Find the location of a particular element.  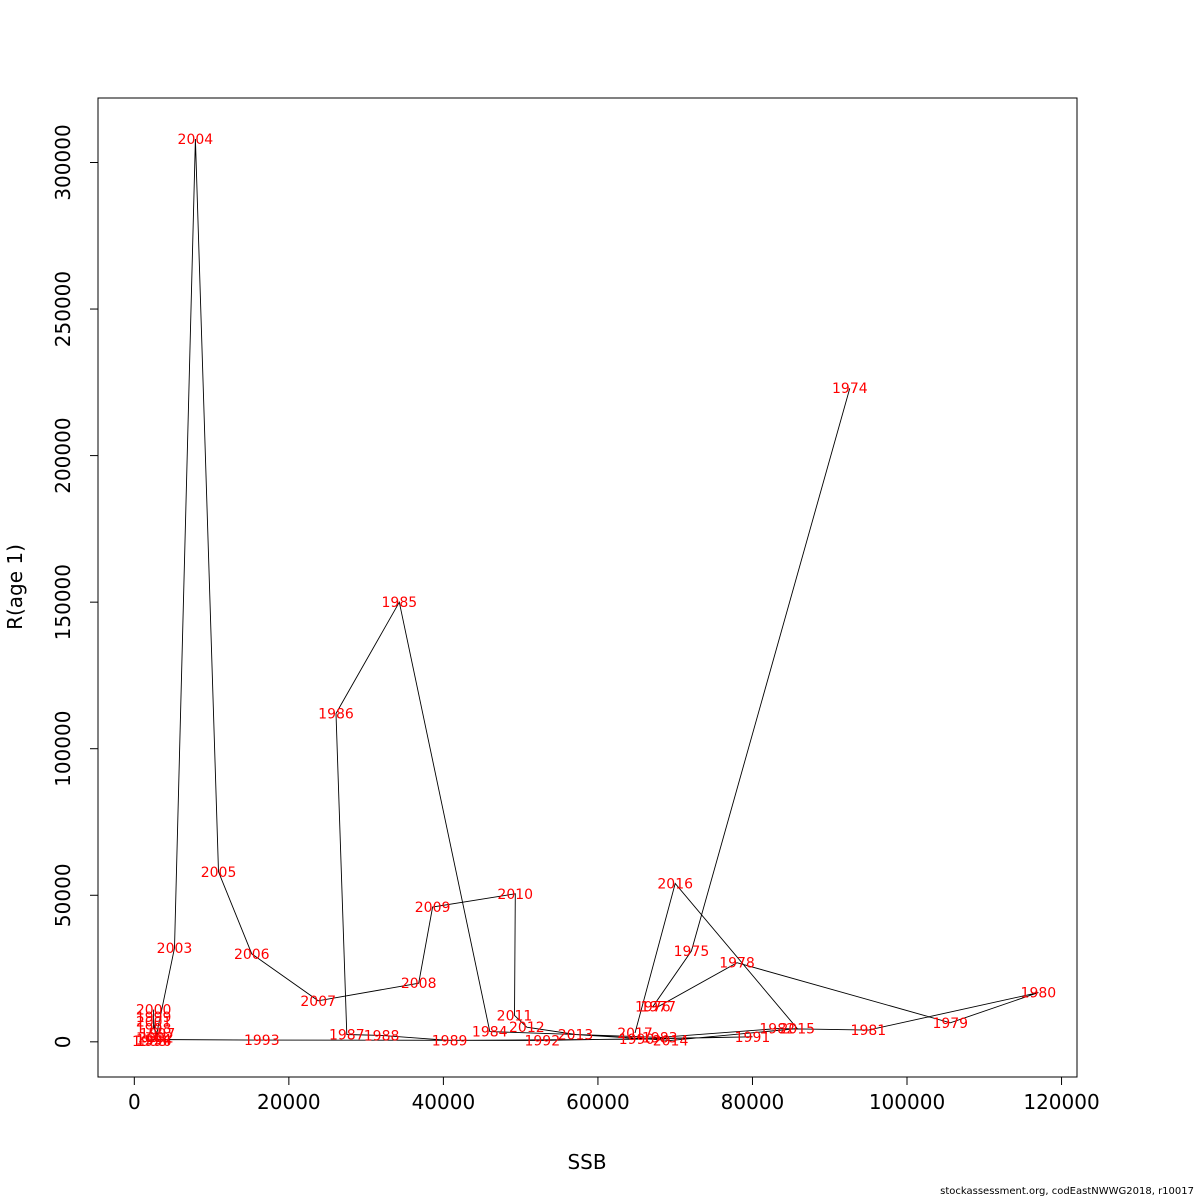

x-tick-label: 100000 is located at coordinates (907, 1102).